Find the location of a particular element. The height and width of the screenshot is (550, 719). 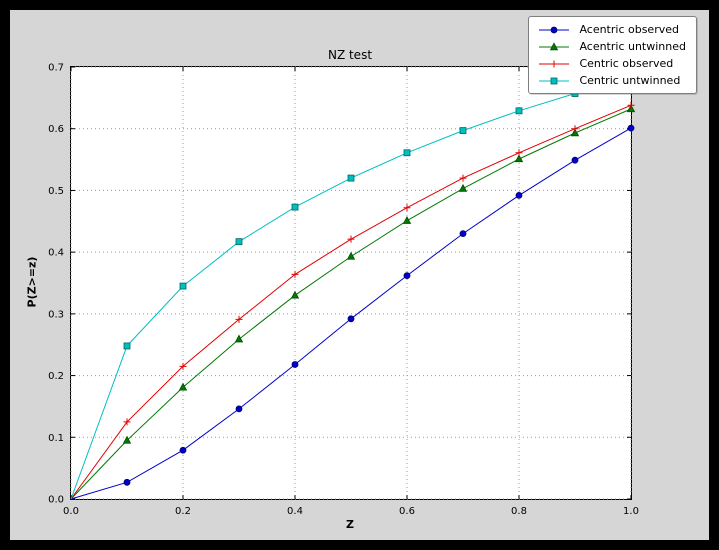

legend-item: Centric untwinned is located at coordinates (611, 80).